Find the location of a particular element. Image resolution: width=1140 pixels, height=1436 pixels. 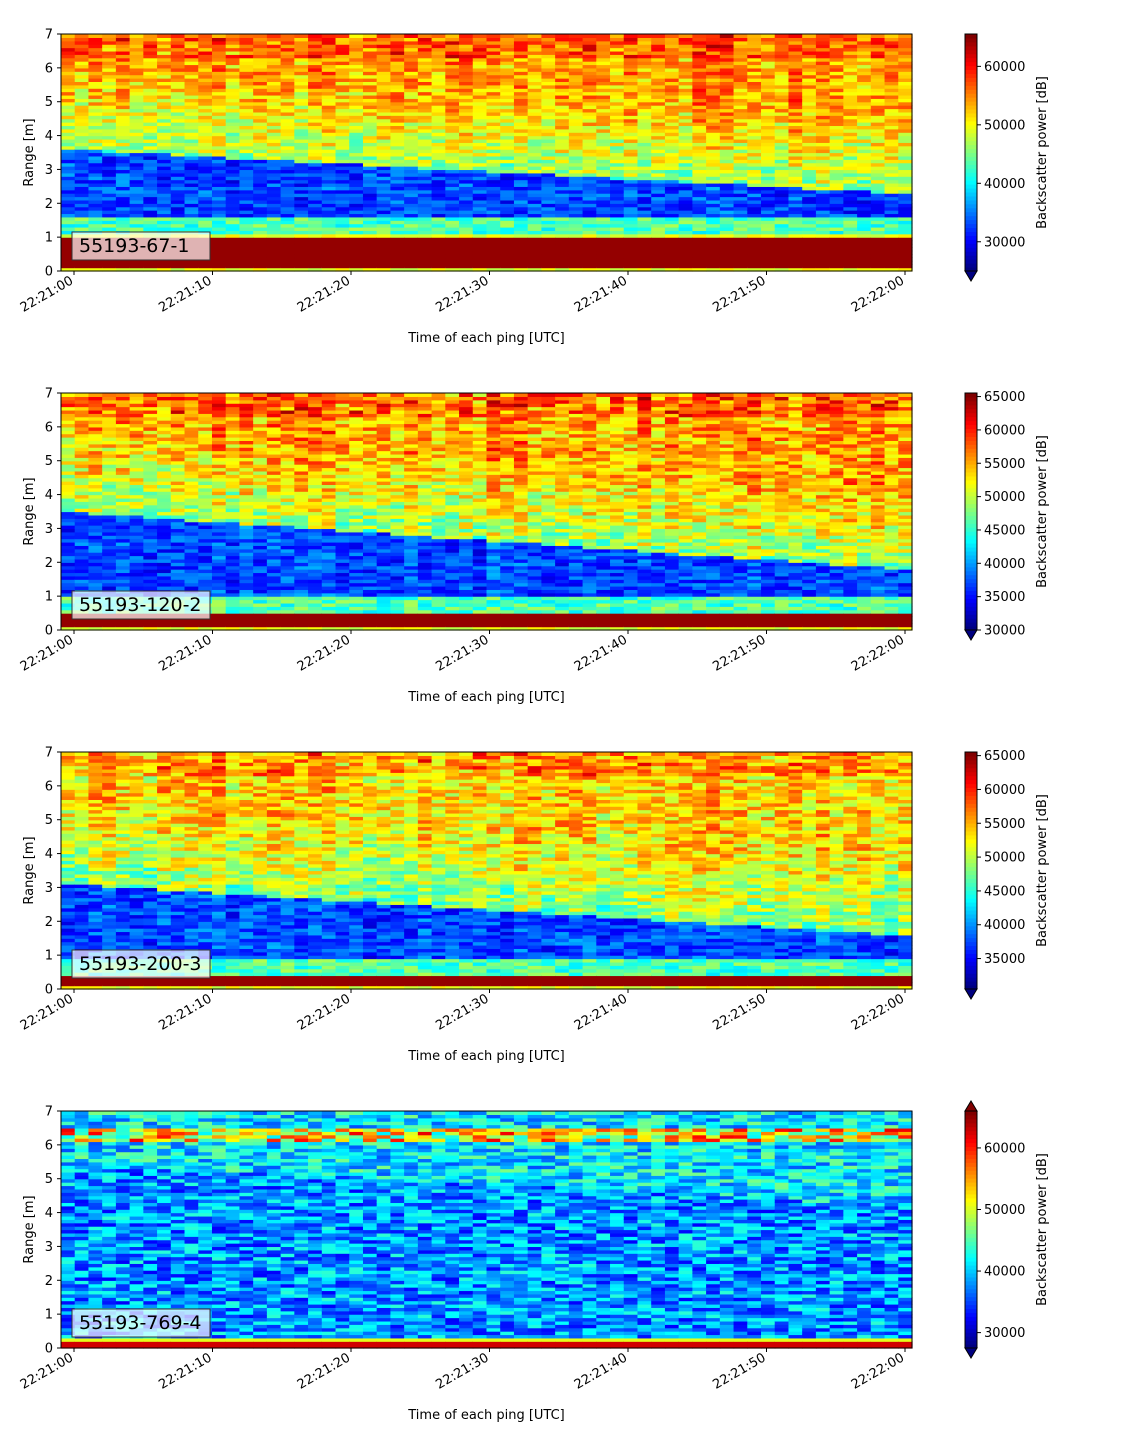

y-tick-label: 4 is located at coordinates (49, 136).